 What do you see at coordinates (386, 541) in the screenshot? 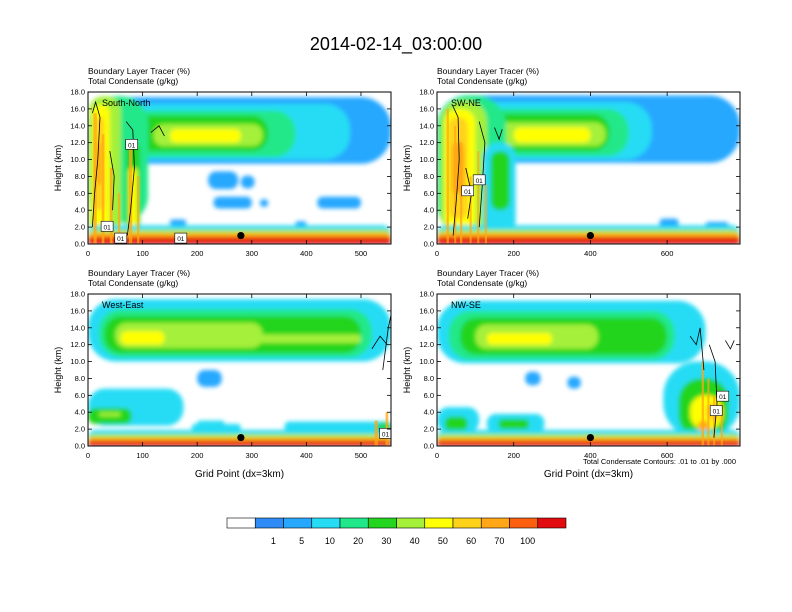
I see `colorbar-label: 30` at bounding box center [386, 541].